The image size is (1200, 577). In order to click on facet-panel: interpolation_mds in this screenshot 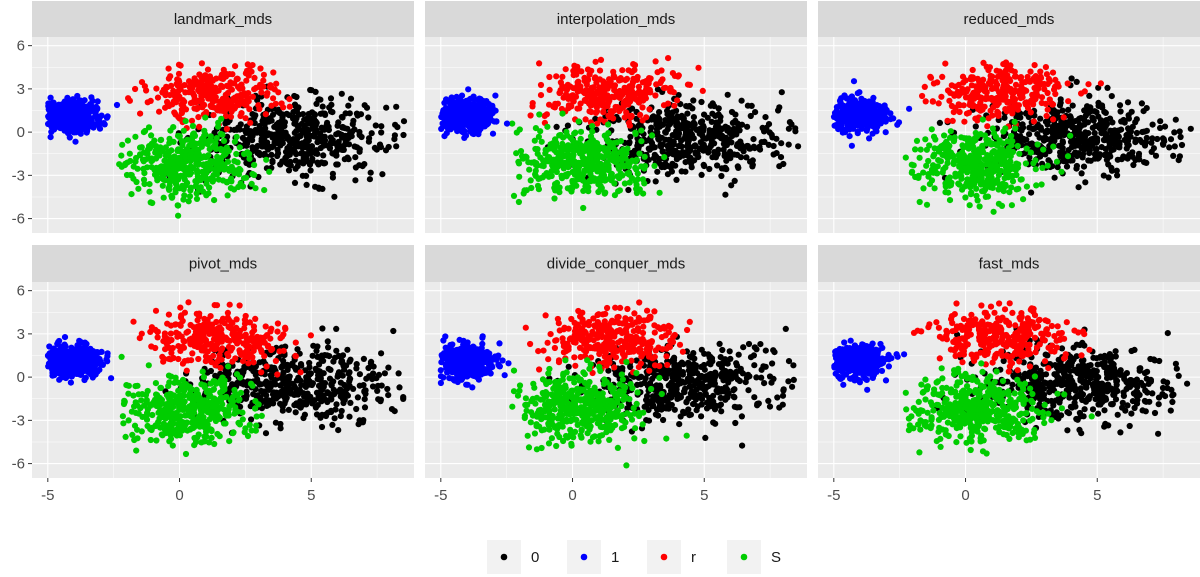, I will do `click(616, 117)`.